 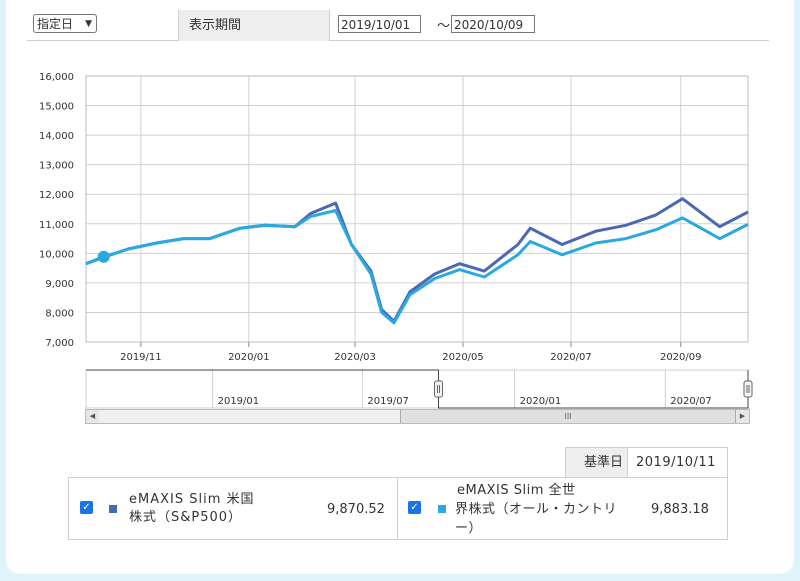 I want to click on x-tick-label: 2020/05, so click(x=463, y=357).